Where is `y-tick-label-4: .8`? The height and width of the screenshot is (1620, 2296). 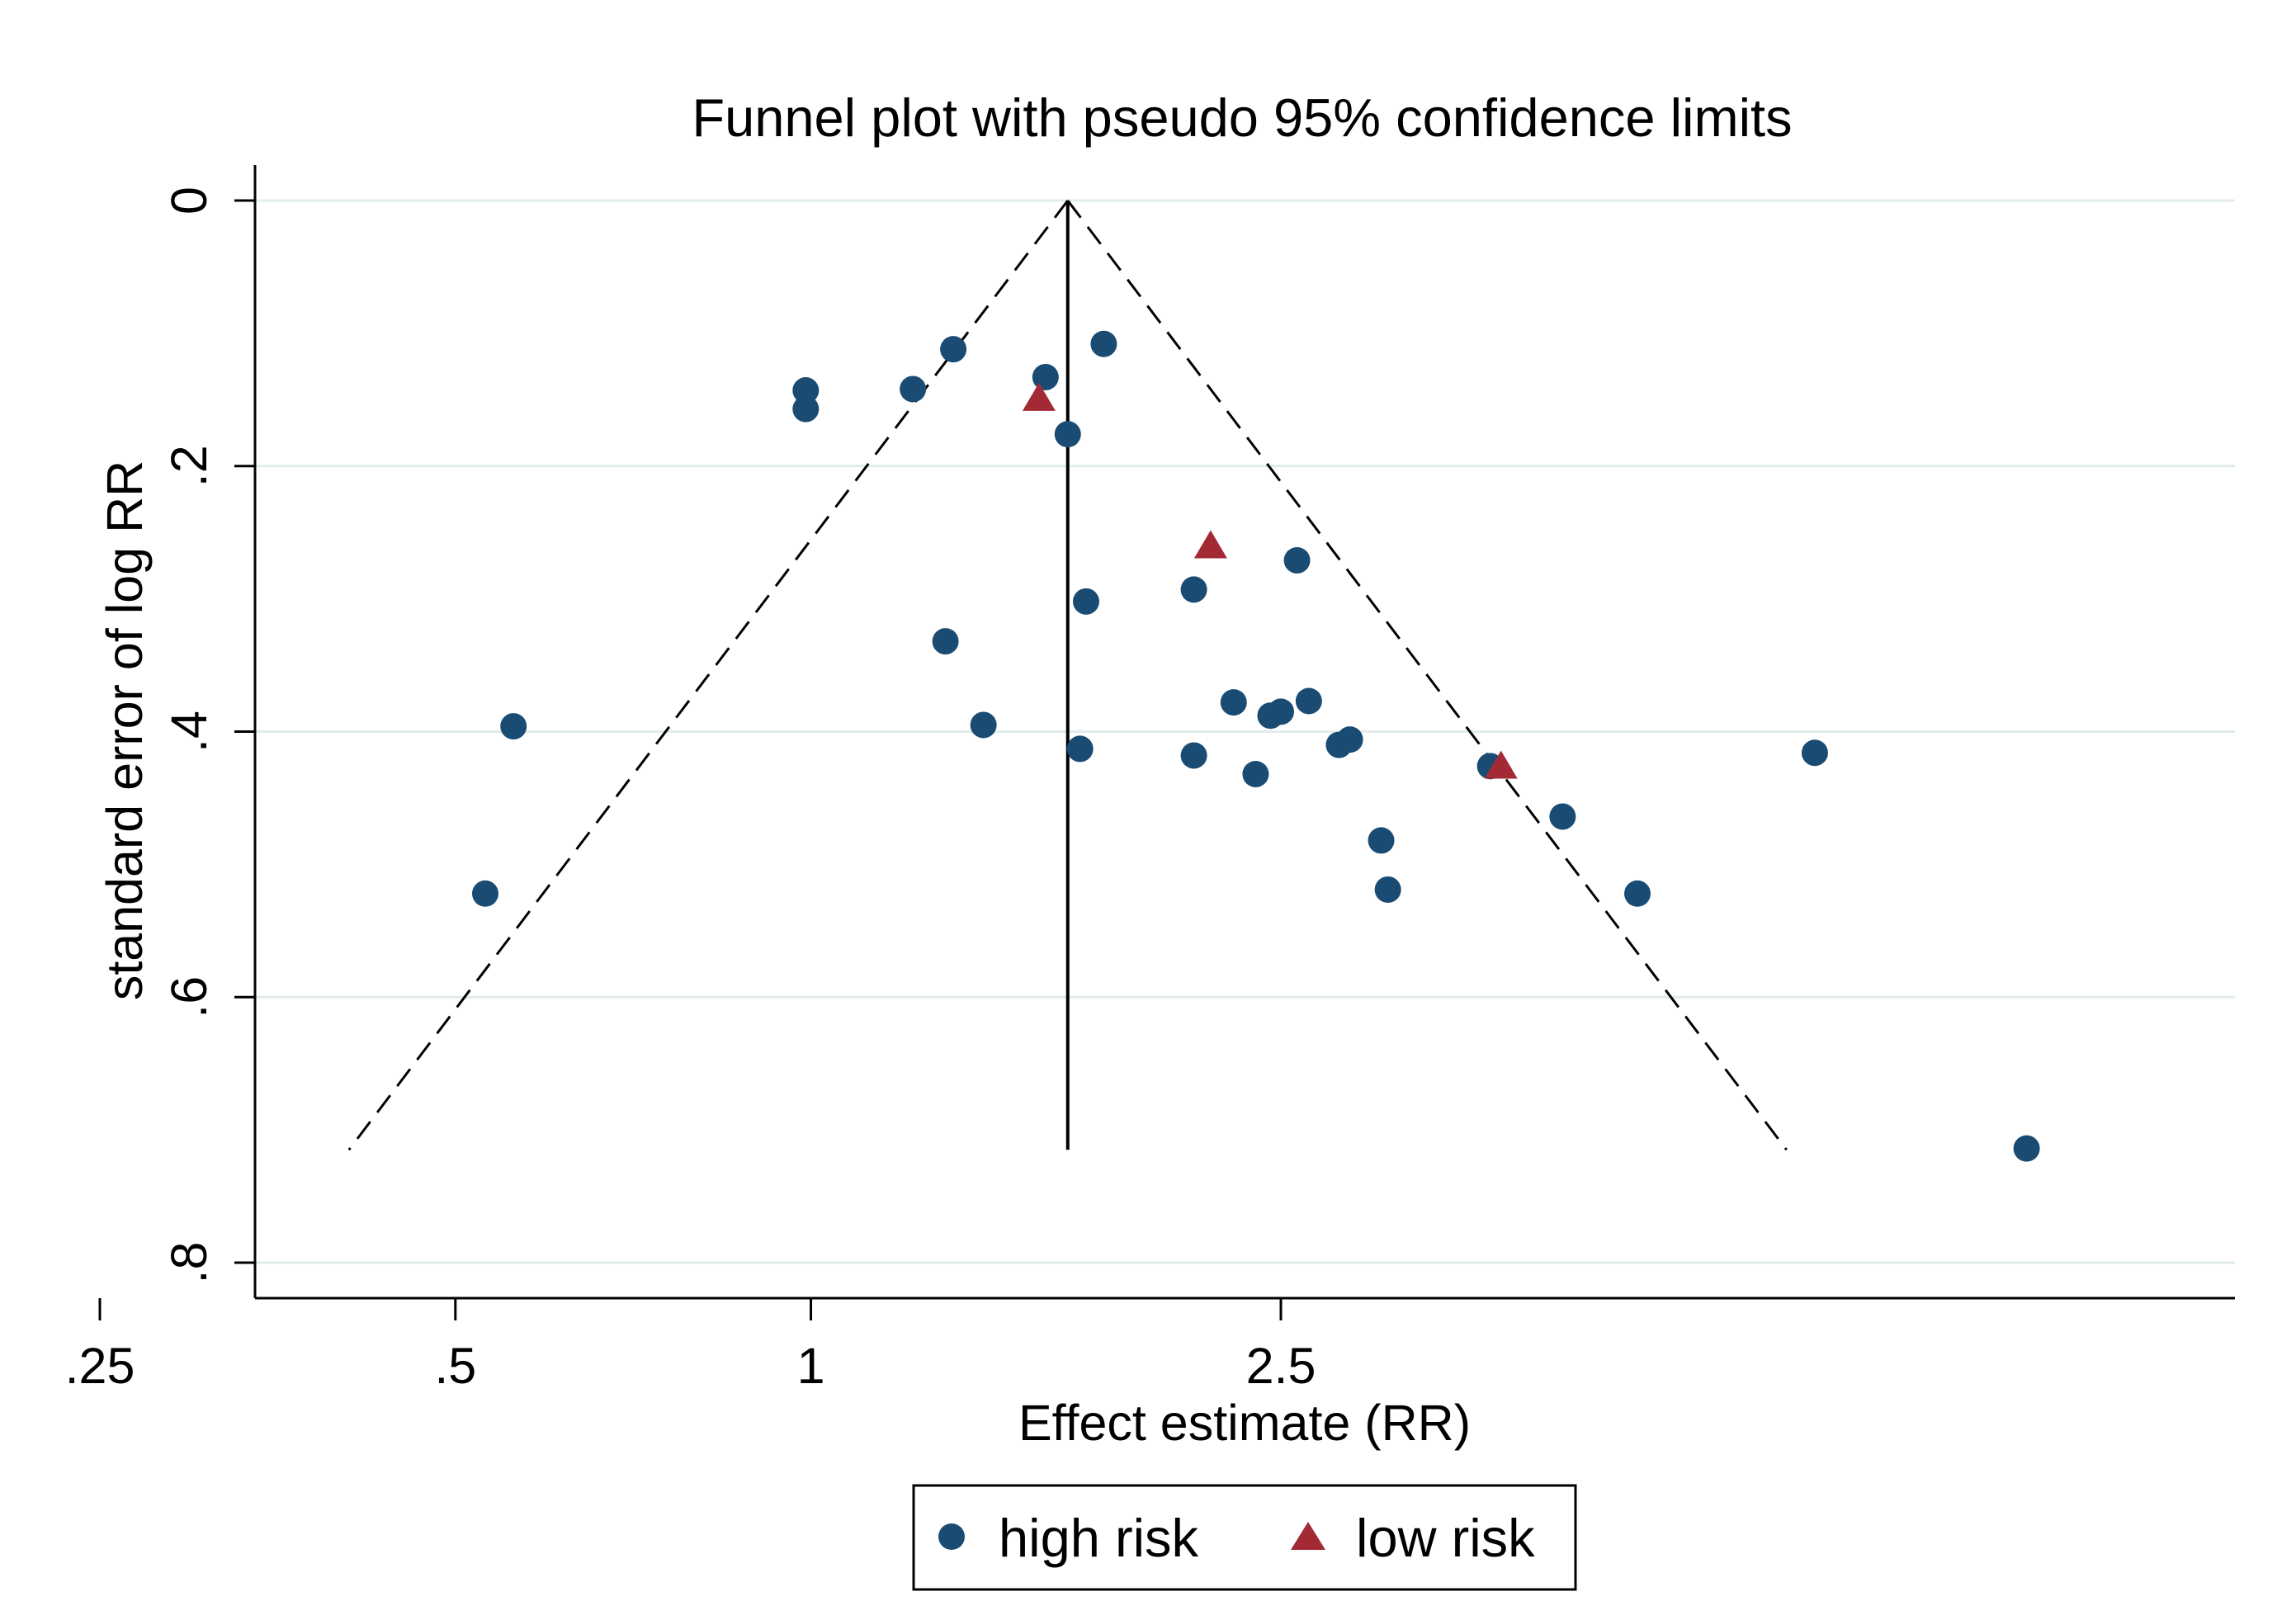 y-tick-label-4: .8 is located at coordinates (189, 1263).